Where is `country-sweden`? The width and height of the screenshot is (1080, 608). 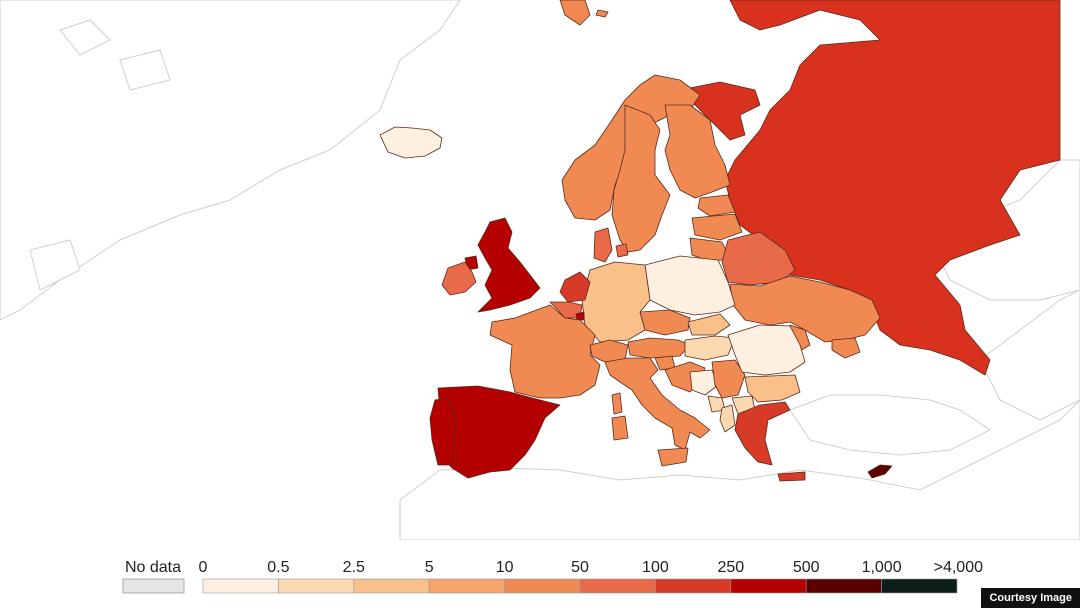
country-sweden is located at coordinates (641, 178).